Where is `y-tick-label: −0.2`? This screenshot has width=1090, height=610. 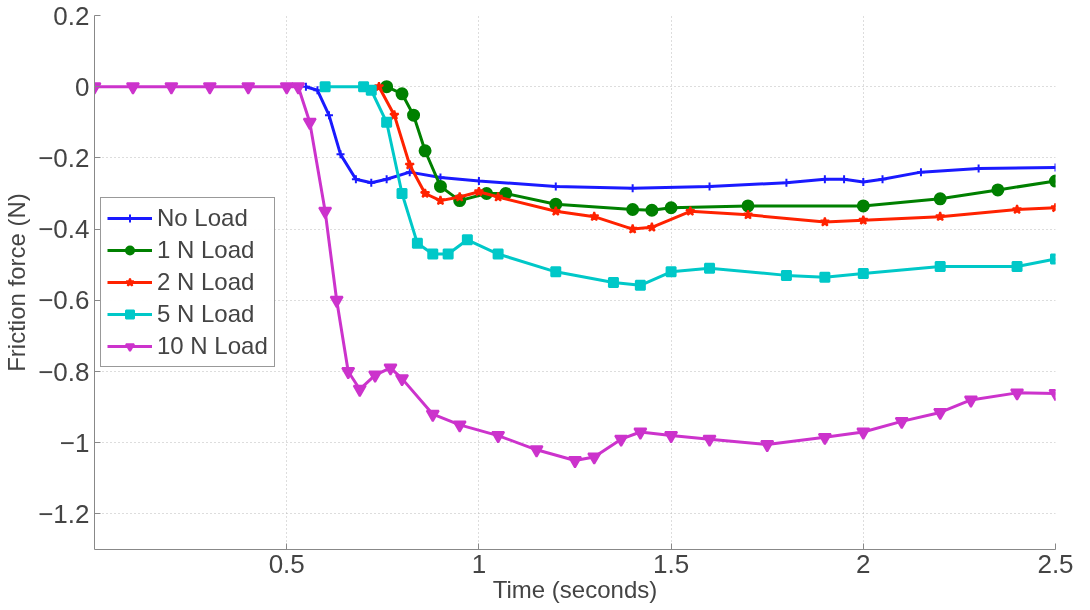
y-tick-label: −0.2 is located at coordinates (64, 157).